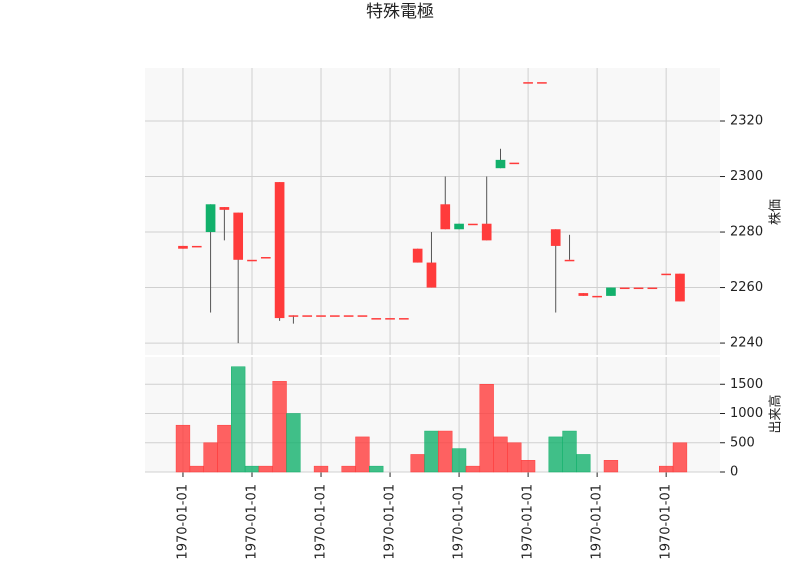  What do you see at coordinates (746, 287) in the screenshot?
I see `y-tick-label: 2260` at bounding box center [746, 287].